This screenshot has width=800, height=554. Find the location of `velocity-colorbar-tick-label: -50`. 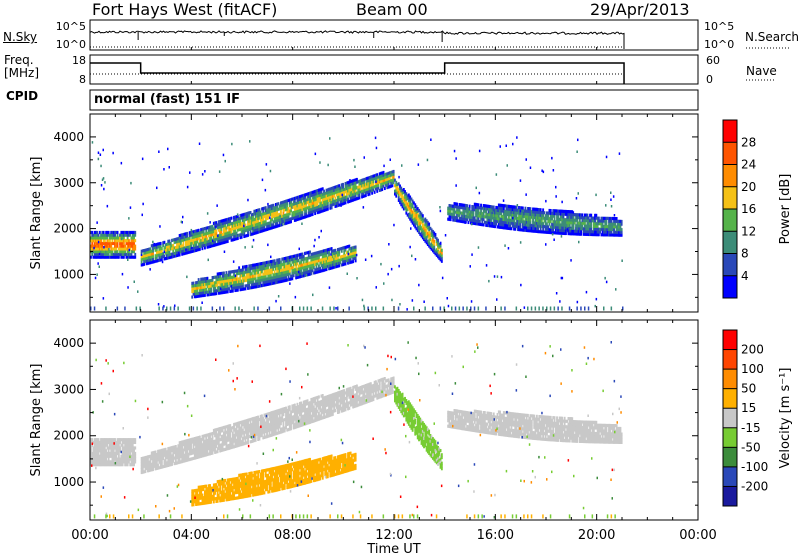

velocity-colorbar-tick-label: -50 is located at coordinates (751, 447).